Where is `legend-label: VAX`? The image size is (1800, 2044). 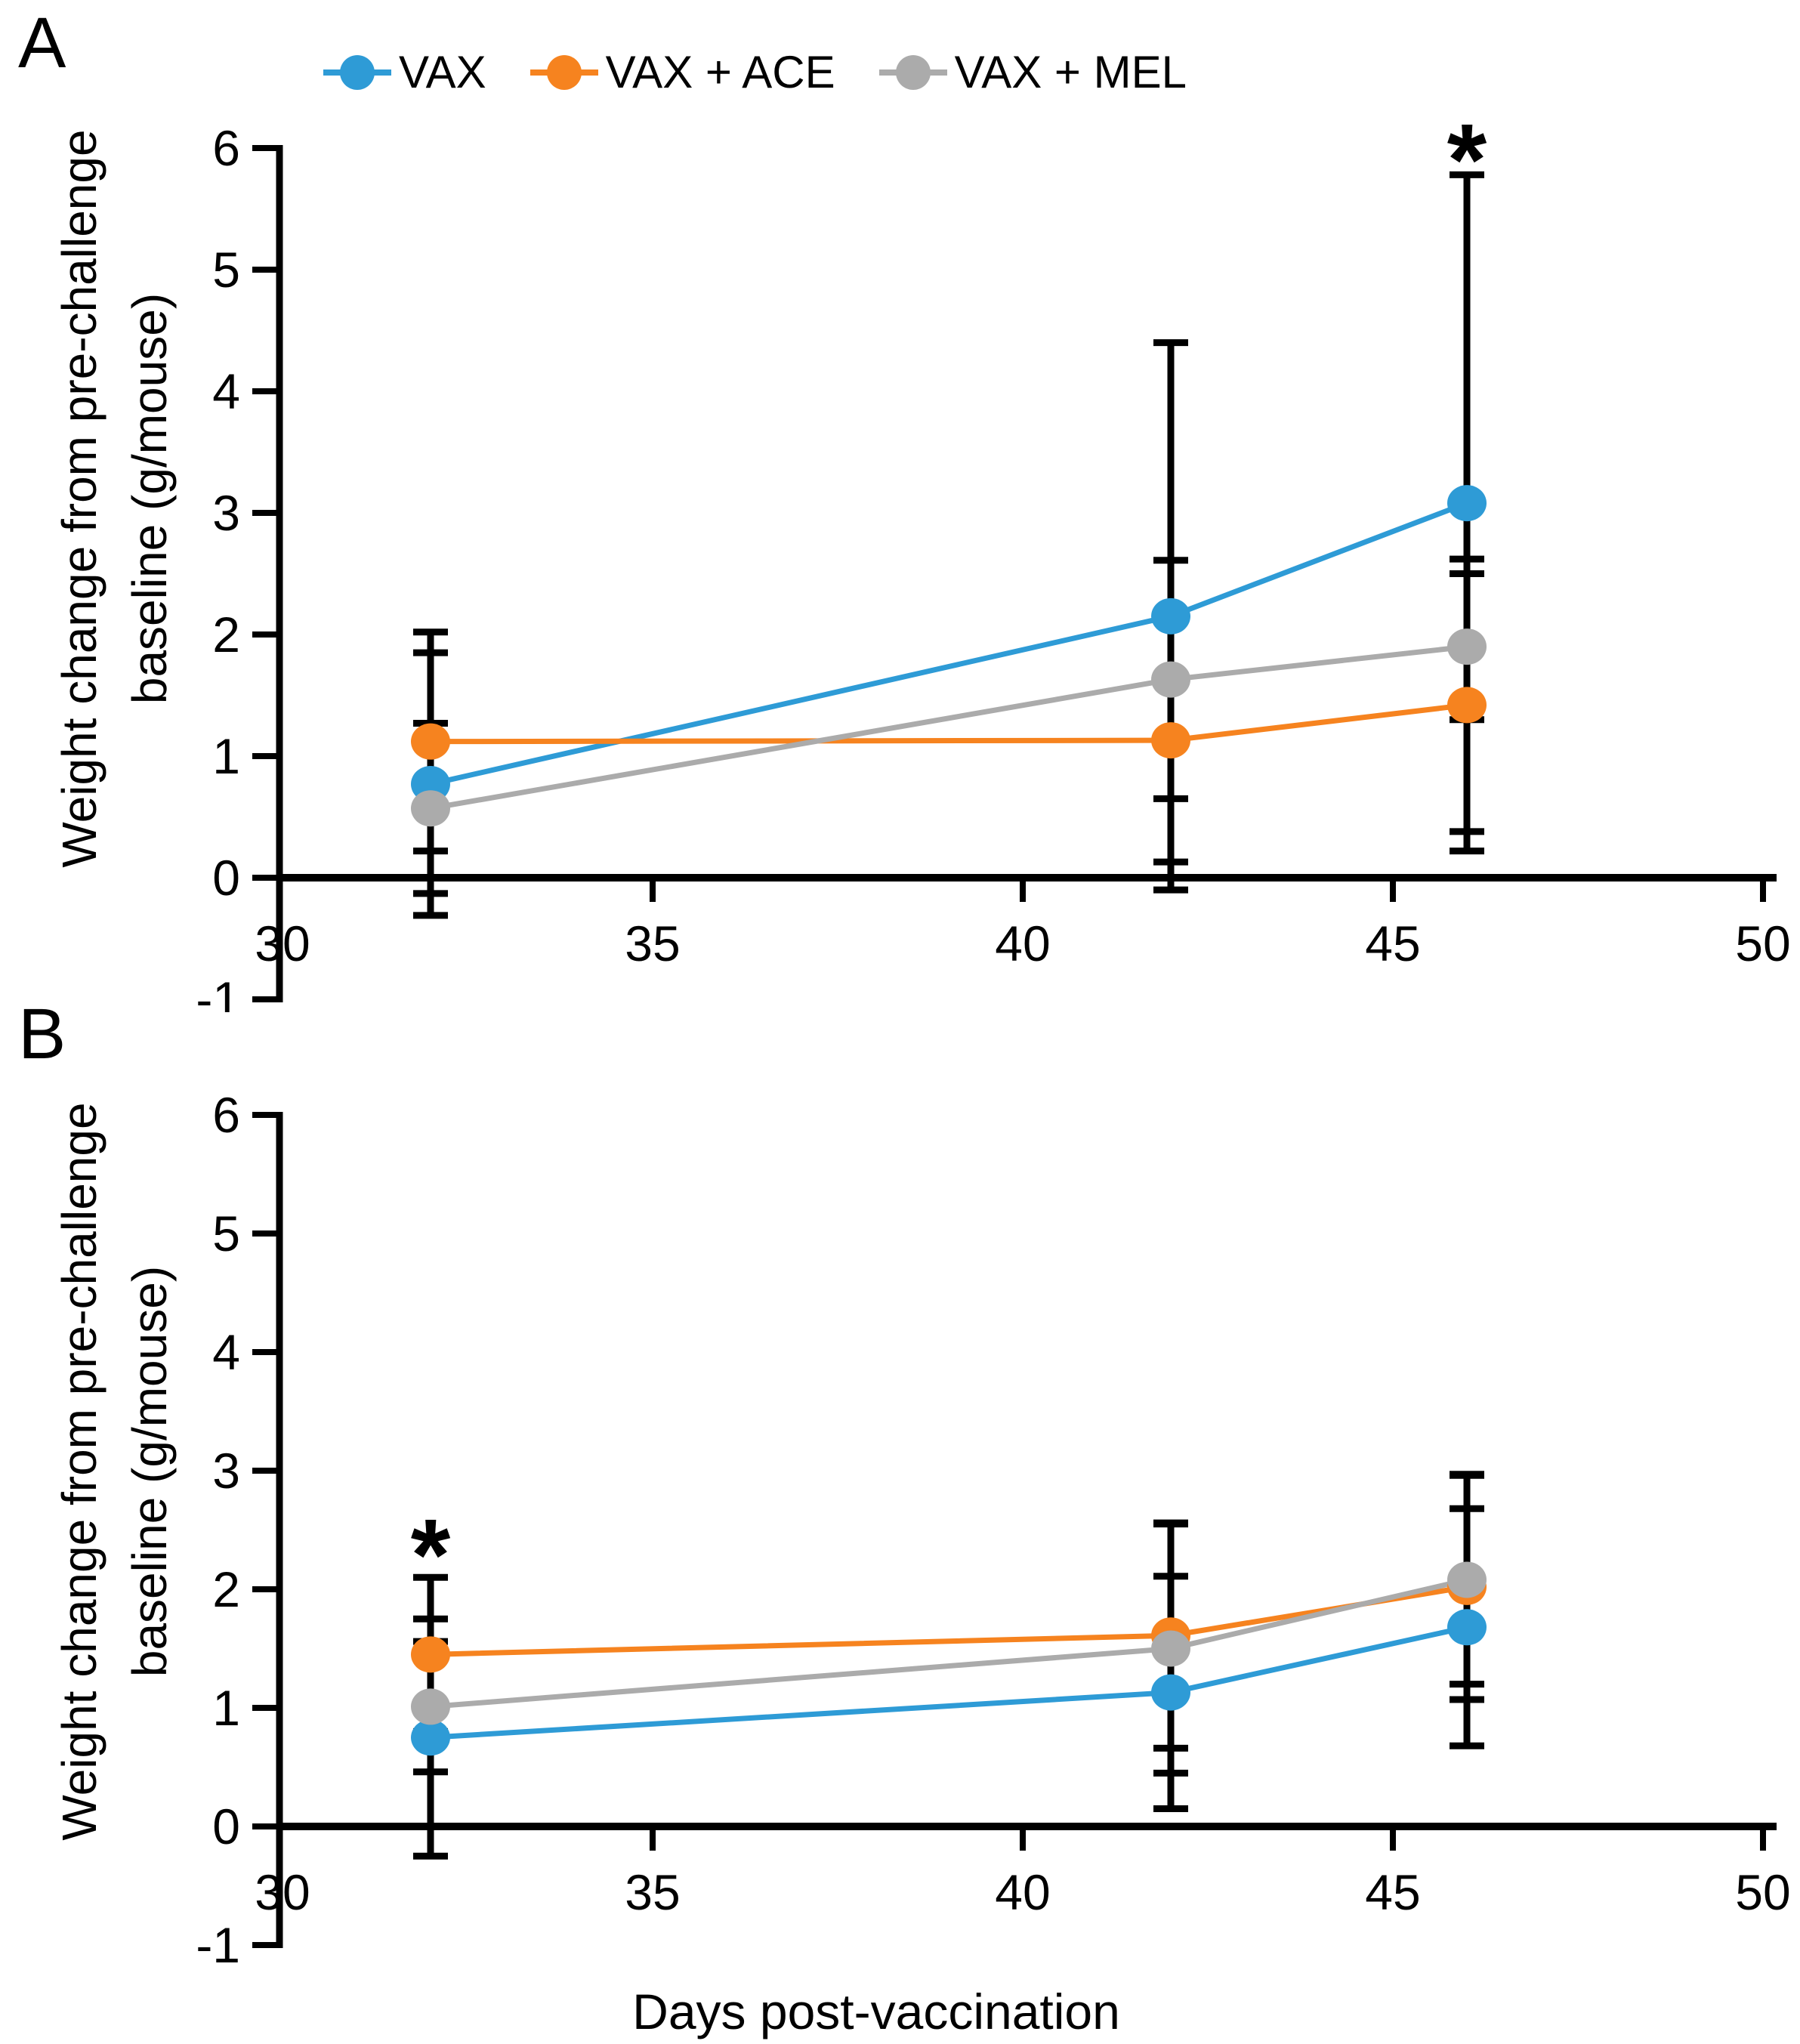
legend-label: VAX is located at coordinates (442, 72).